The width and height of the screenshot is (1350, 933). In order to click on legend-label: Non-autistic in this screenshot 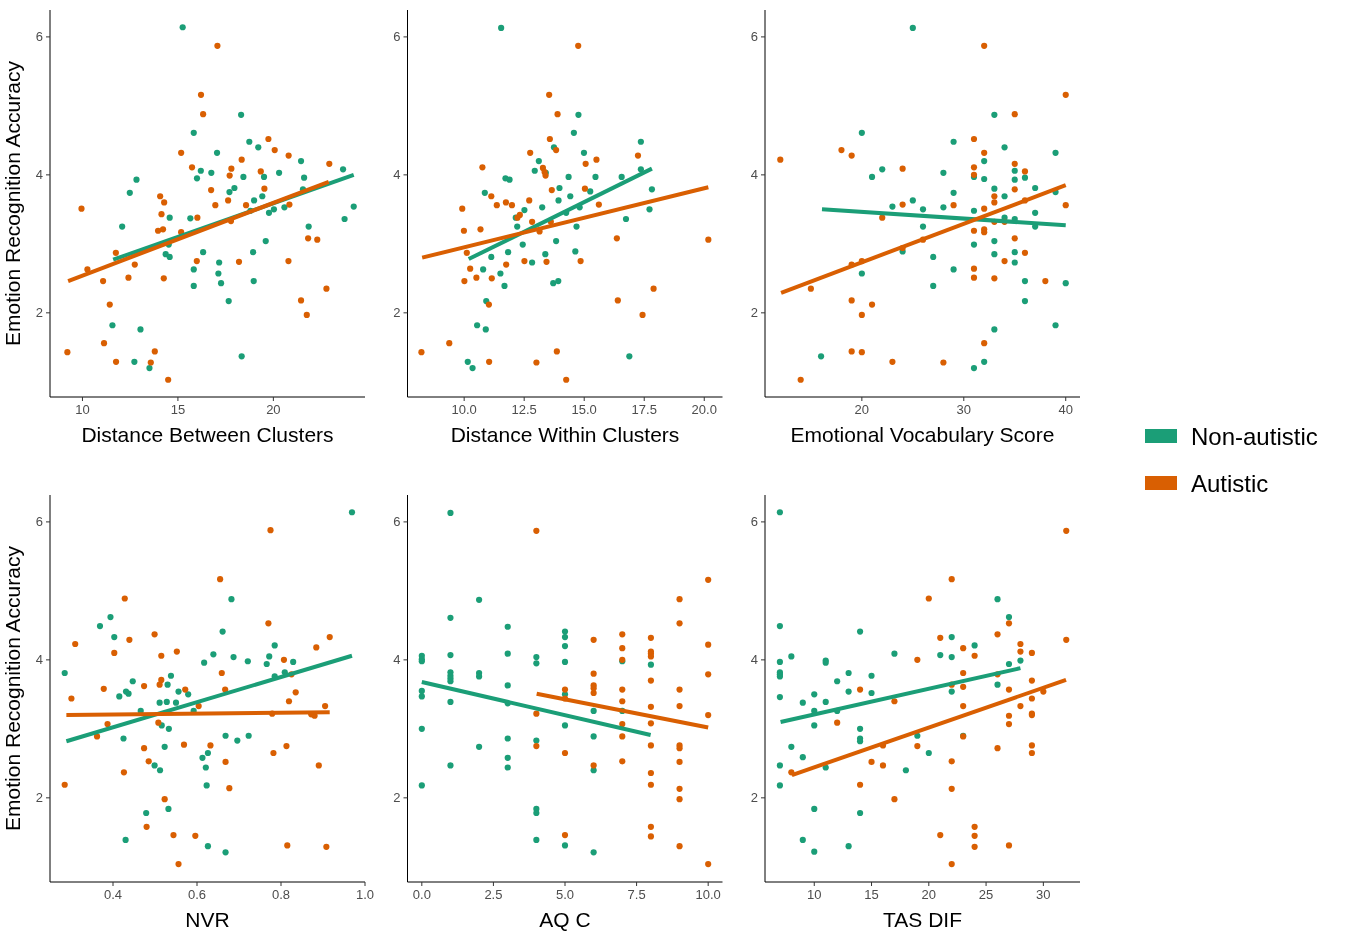, I will do `click(1254, 437)`.